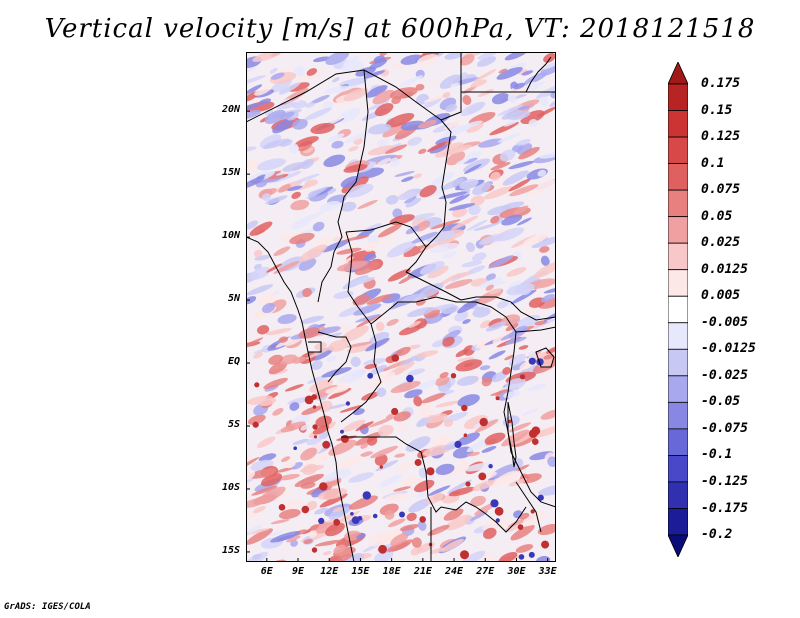  I want to click on colorbar-label: 0.175, so click(721, 83).